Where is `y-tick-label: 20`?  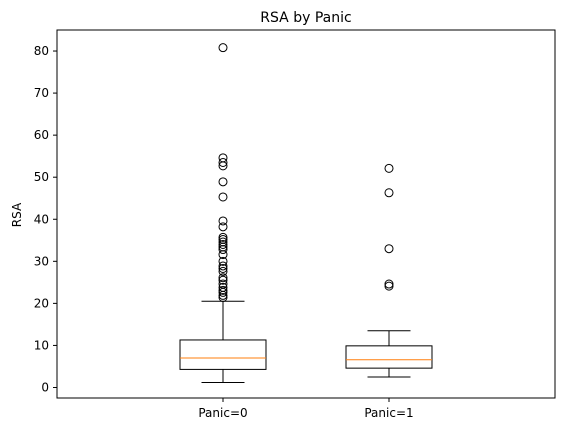
y-tick-label: 20 is located at coordinates (41, 303).